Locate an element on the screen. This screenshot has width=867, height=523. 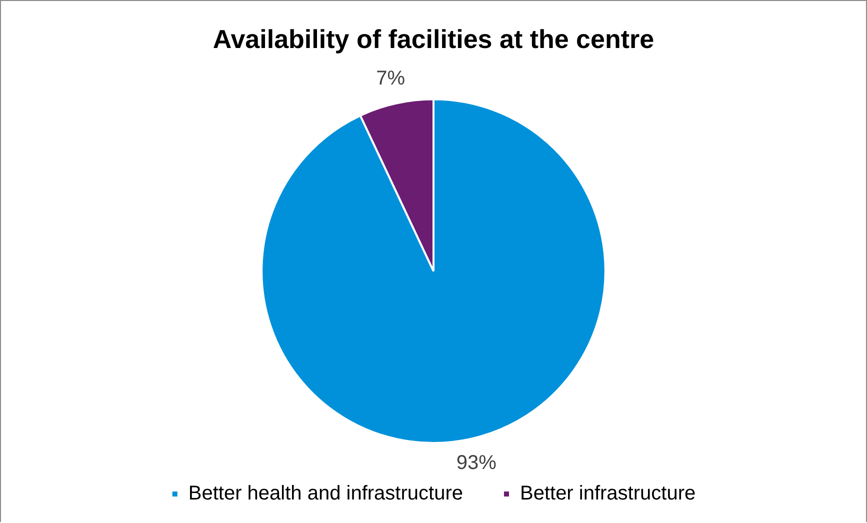
legend-label: Better health and infrastructure is located at coordinates (325, 493).